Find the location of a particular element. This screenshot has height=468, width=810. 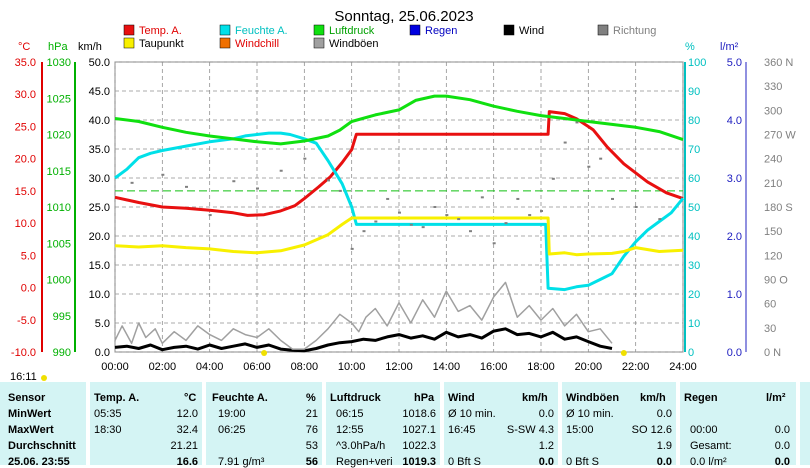

direction-tick-label: 360 N is located at coordinates (778, 63).